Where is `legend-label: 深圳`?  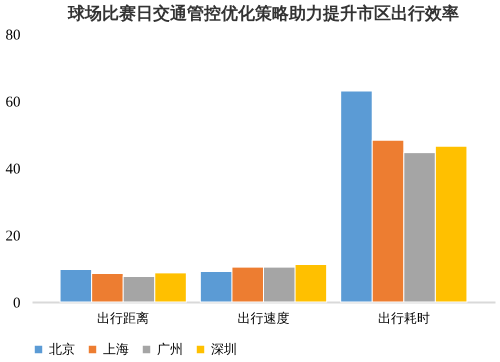 legend-label: 深圳 is located at coordinates (224, 350).